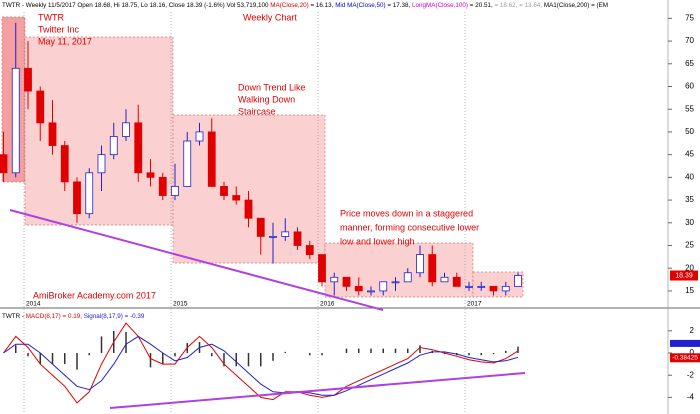 This screenshot has width=700, height=414. Describe the element at coordinates (180, 304) in the screenshot. I see `x-tick-label: 2015` at that location.